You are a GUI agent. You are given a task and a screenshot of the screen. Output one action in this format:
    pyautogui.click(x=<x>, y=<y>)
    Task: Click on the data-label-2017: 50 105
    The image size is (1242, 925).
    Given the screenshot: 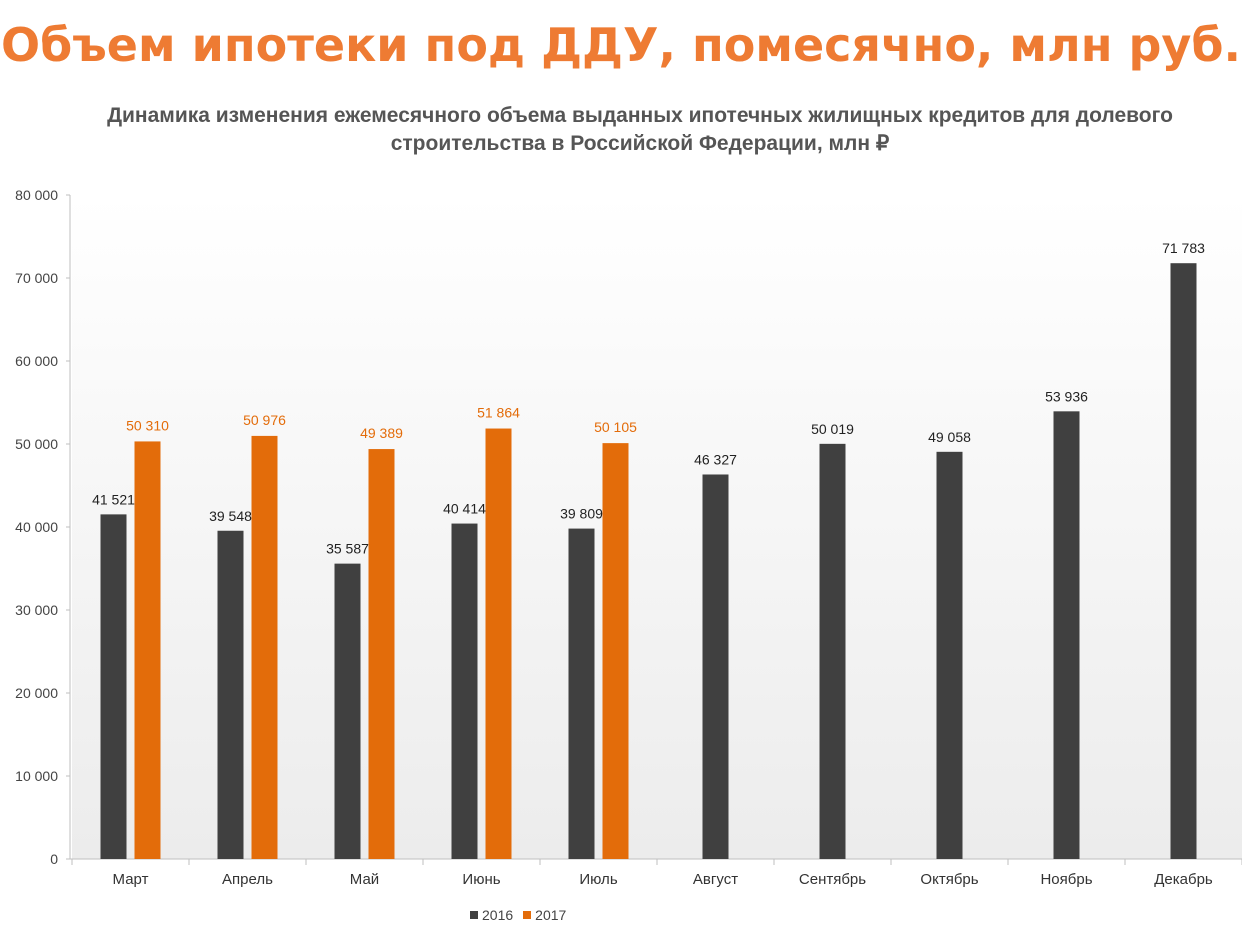 What is the action you would take?
    pyautogui.click(x=615, y=427)
    